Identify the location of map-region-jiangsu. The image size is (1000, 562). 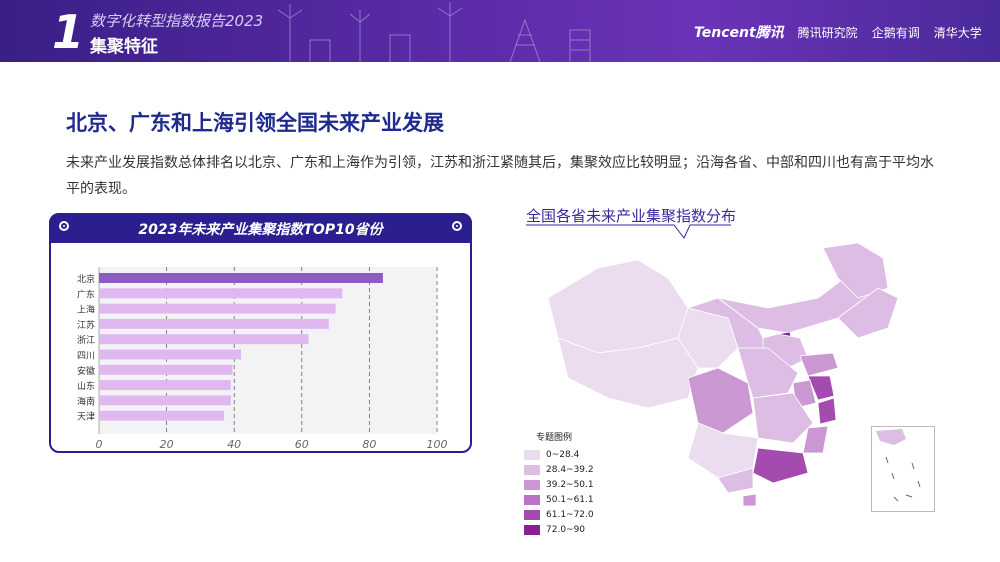
(821, 388).